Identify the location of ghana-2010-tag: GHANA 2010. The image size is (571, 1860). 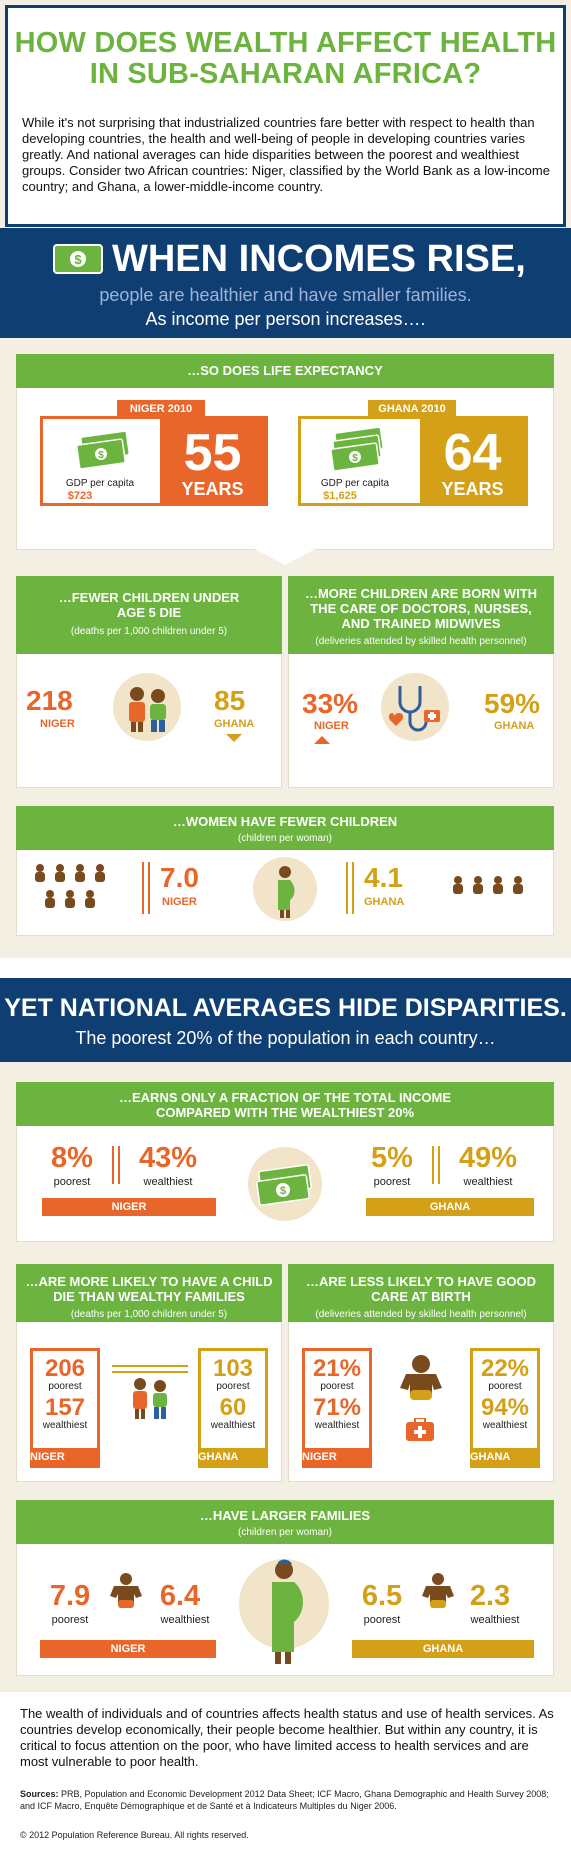
(412, 409).